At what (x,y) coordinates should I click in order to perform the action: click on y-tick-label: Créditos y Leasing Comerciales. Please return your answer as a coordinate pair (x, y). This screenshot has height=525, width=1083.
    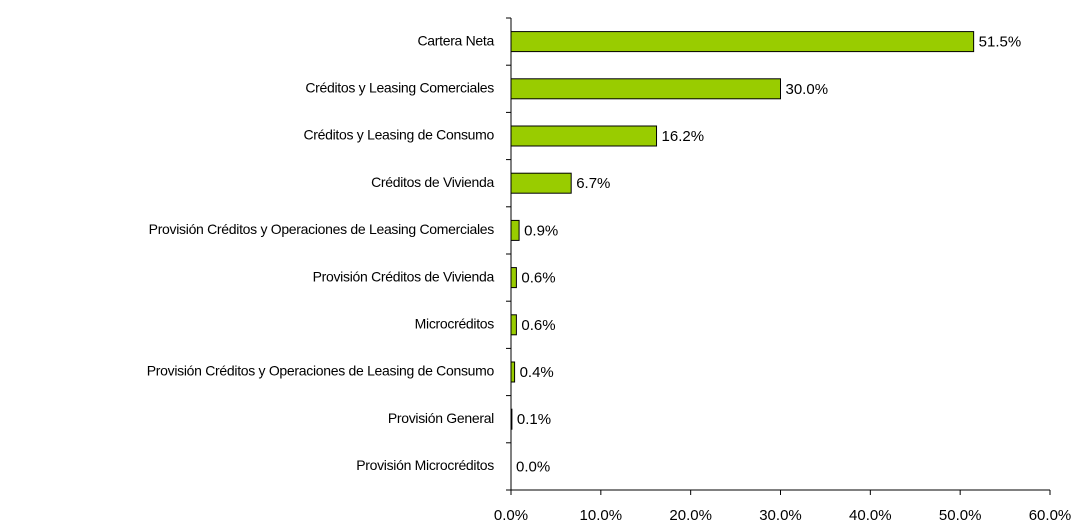
    Looking at the image, I should click on (399, 88).